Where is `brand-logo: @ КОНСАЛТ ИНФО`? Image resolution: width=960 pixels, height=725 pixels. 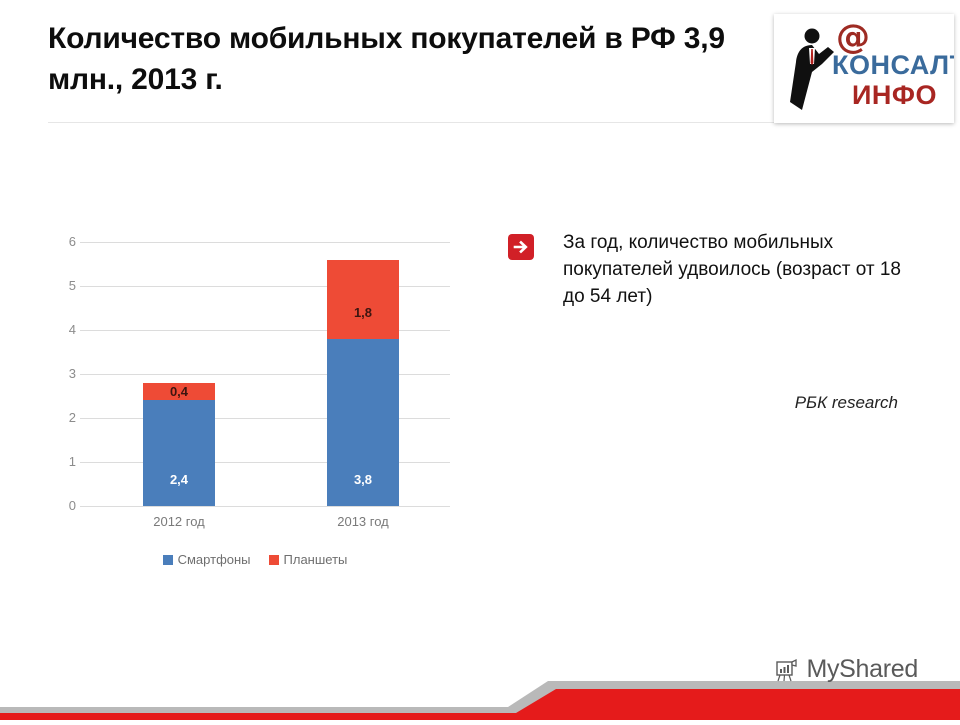
brand-logo: @ КОНСАЛТ ИНФО is located at coordinates (864, 68).